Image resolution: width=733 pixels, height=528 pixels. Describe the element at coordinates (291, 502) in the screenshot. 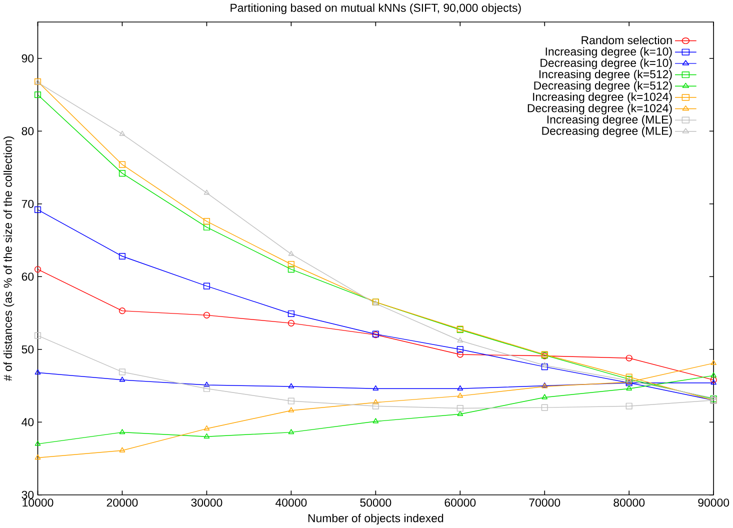

I see `x-tick-label: 40000` at that location.